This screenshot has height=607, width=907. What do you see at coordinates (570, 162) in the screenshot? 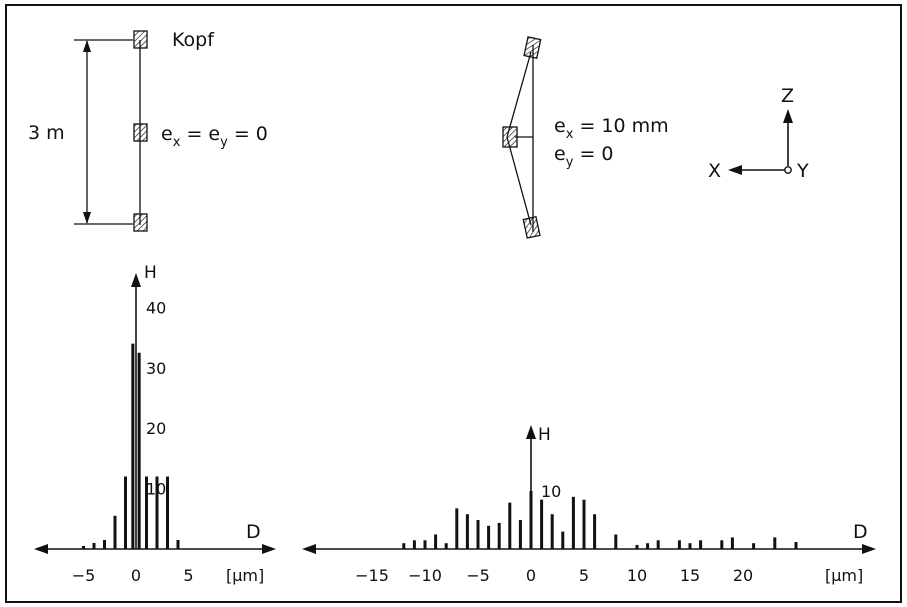
I see `ey-sub: y` at bounding box center [570, 162].